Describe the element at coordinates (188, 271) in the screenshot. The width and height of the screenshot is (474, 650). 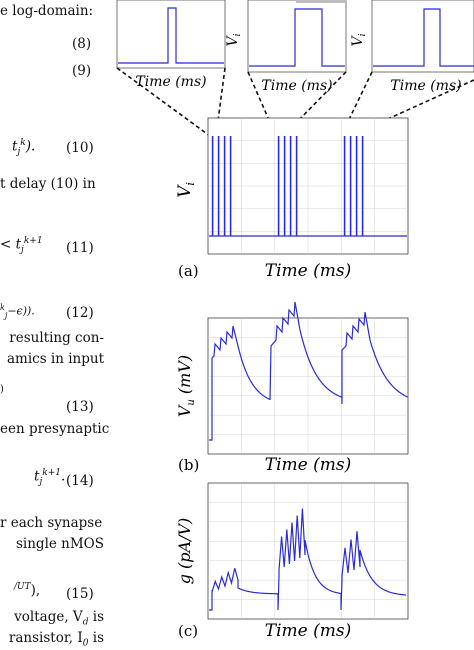
I see `panel-a-label: (a)` at that location.